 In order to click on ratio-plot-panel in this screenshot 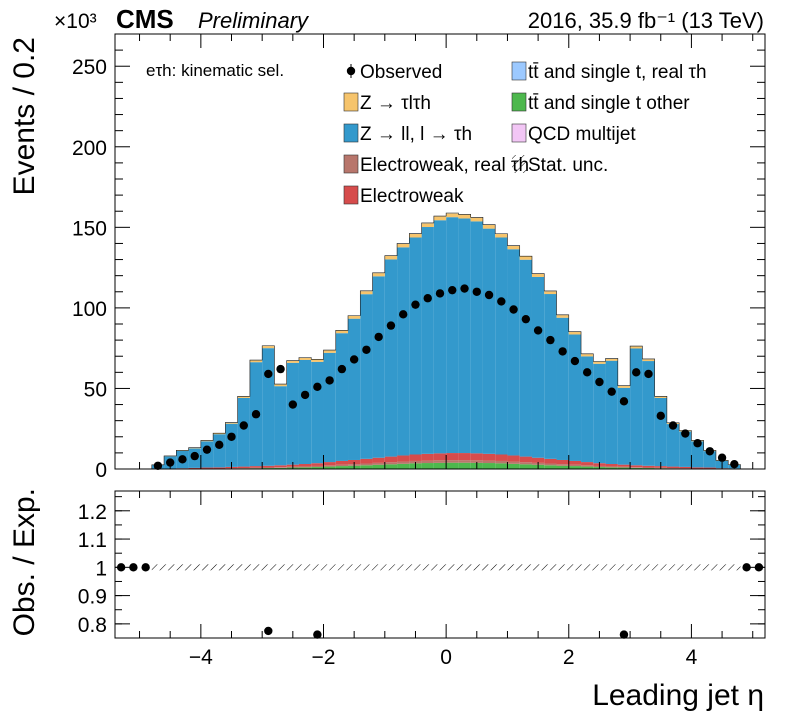, I will do `click(440, 601)`.